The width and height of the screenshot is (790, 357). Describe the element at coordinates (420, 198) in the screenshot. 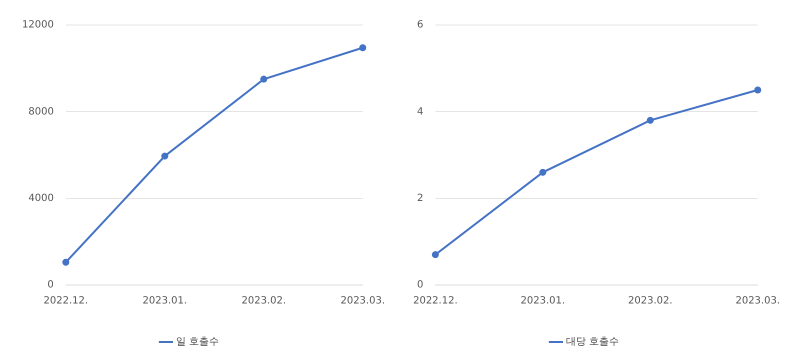

I see `y-tick-label: 2` at that location.